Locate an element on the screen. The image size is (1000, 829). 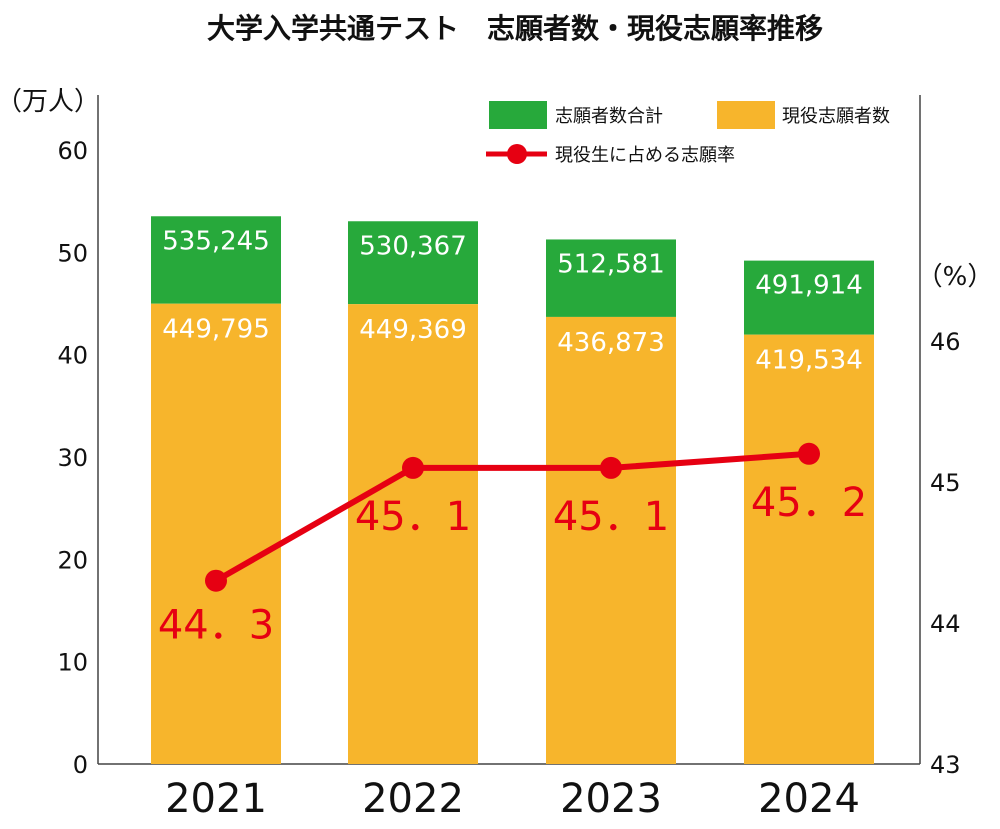
bar-label-total-2022: 530,367 is located at coordinates (413, 246).